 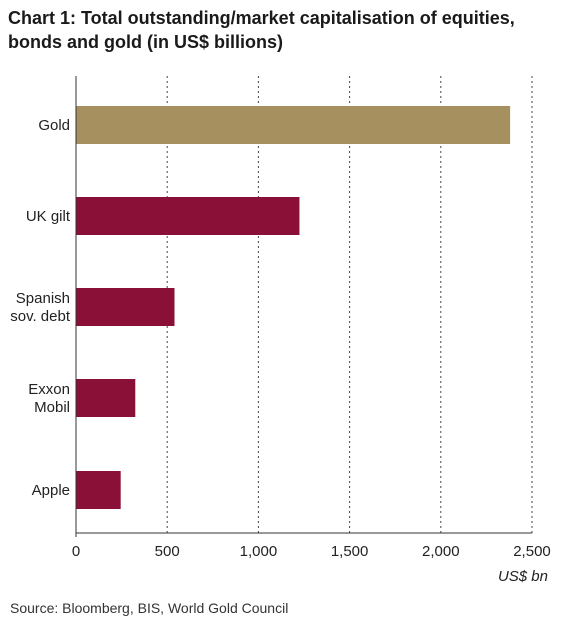 What do you see at coordinates (54, 125) in the screenshot?
I see `category-label-0: Gold` at bounding box center [54, 125].